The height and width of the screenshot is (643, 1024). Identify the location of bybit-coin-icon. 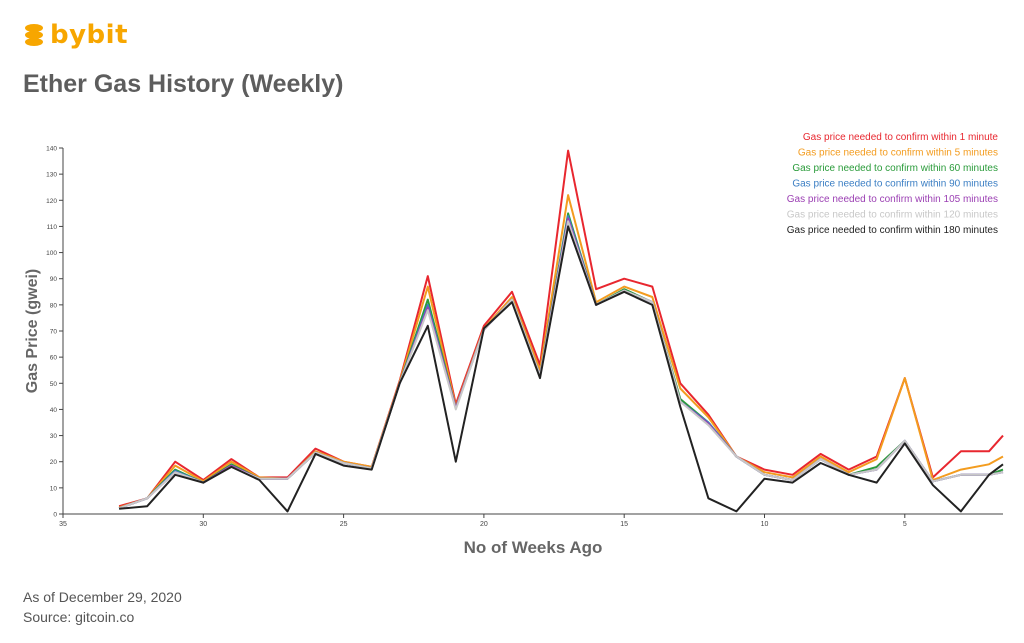
(34, 35).